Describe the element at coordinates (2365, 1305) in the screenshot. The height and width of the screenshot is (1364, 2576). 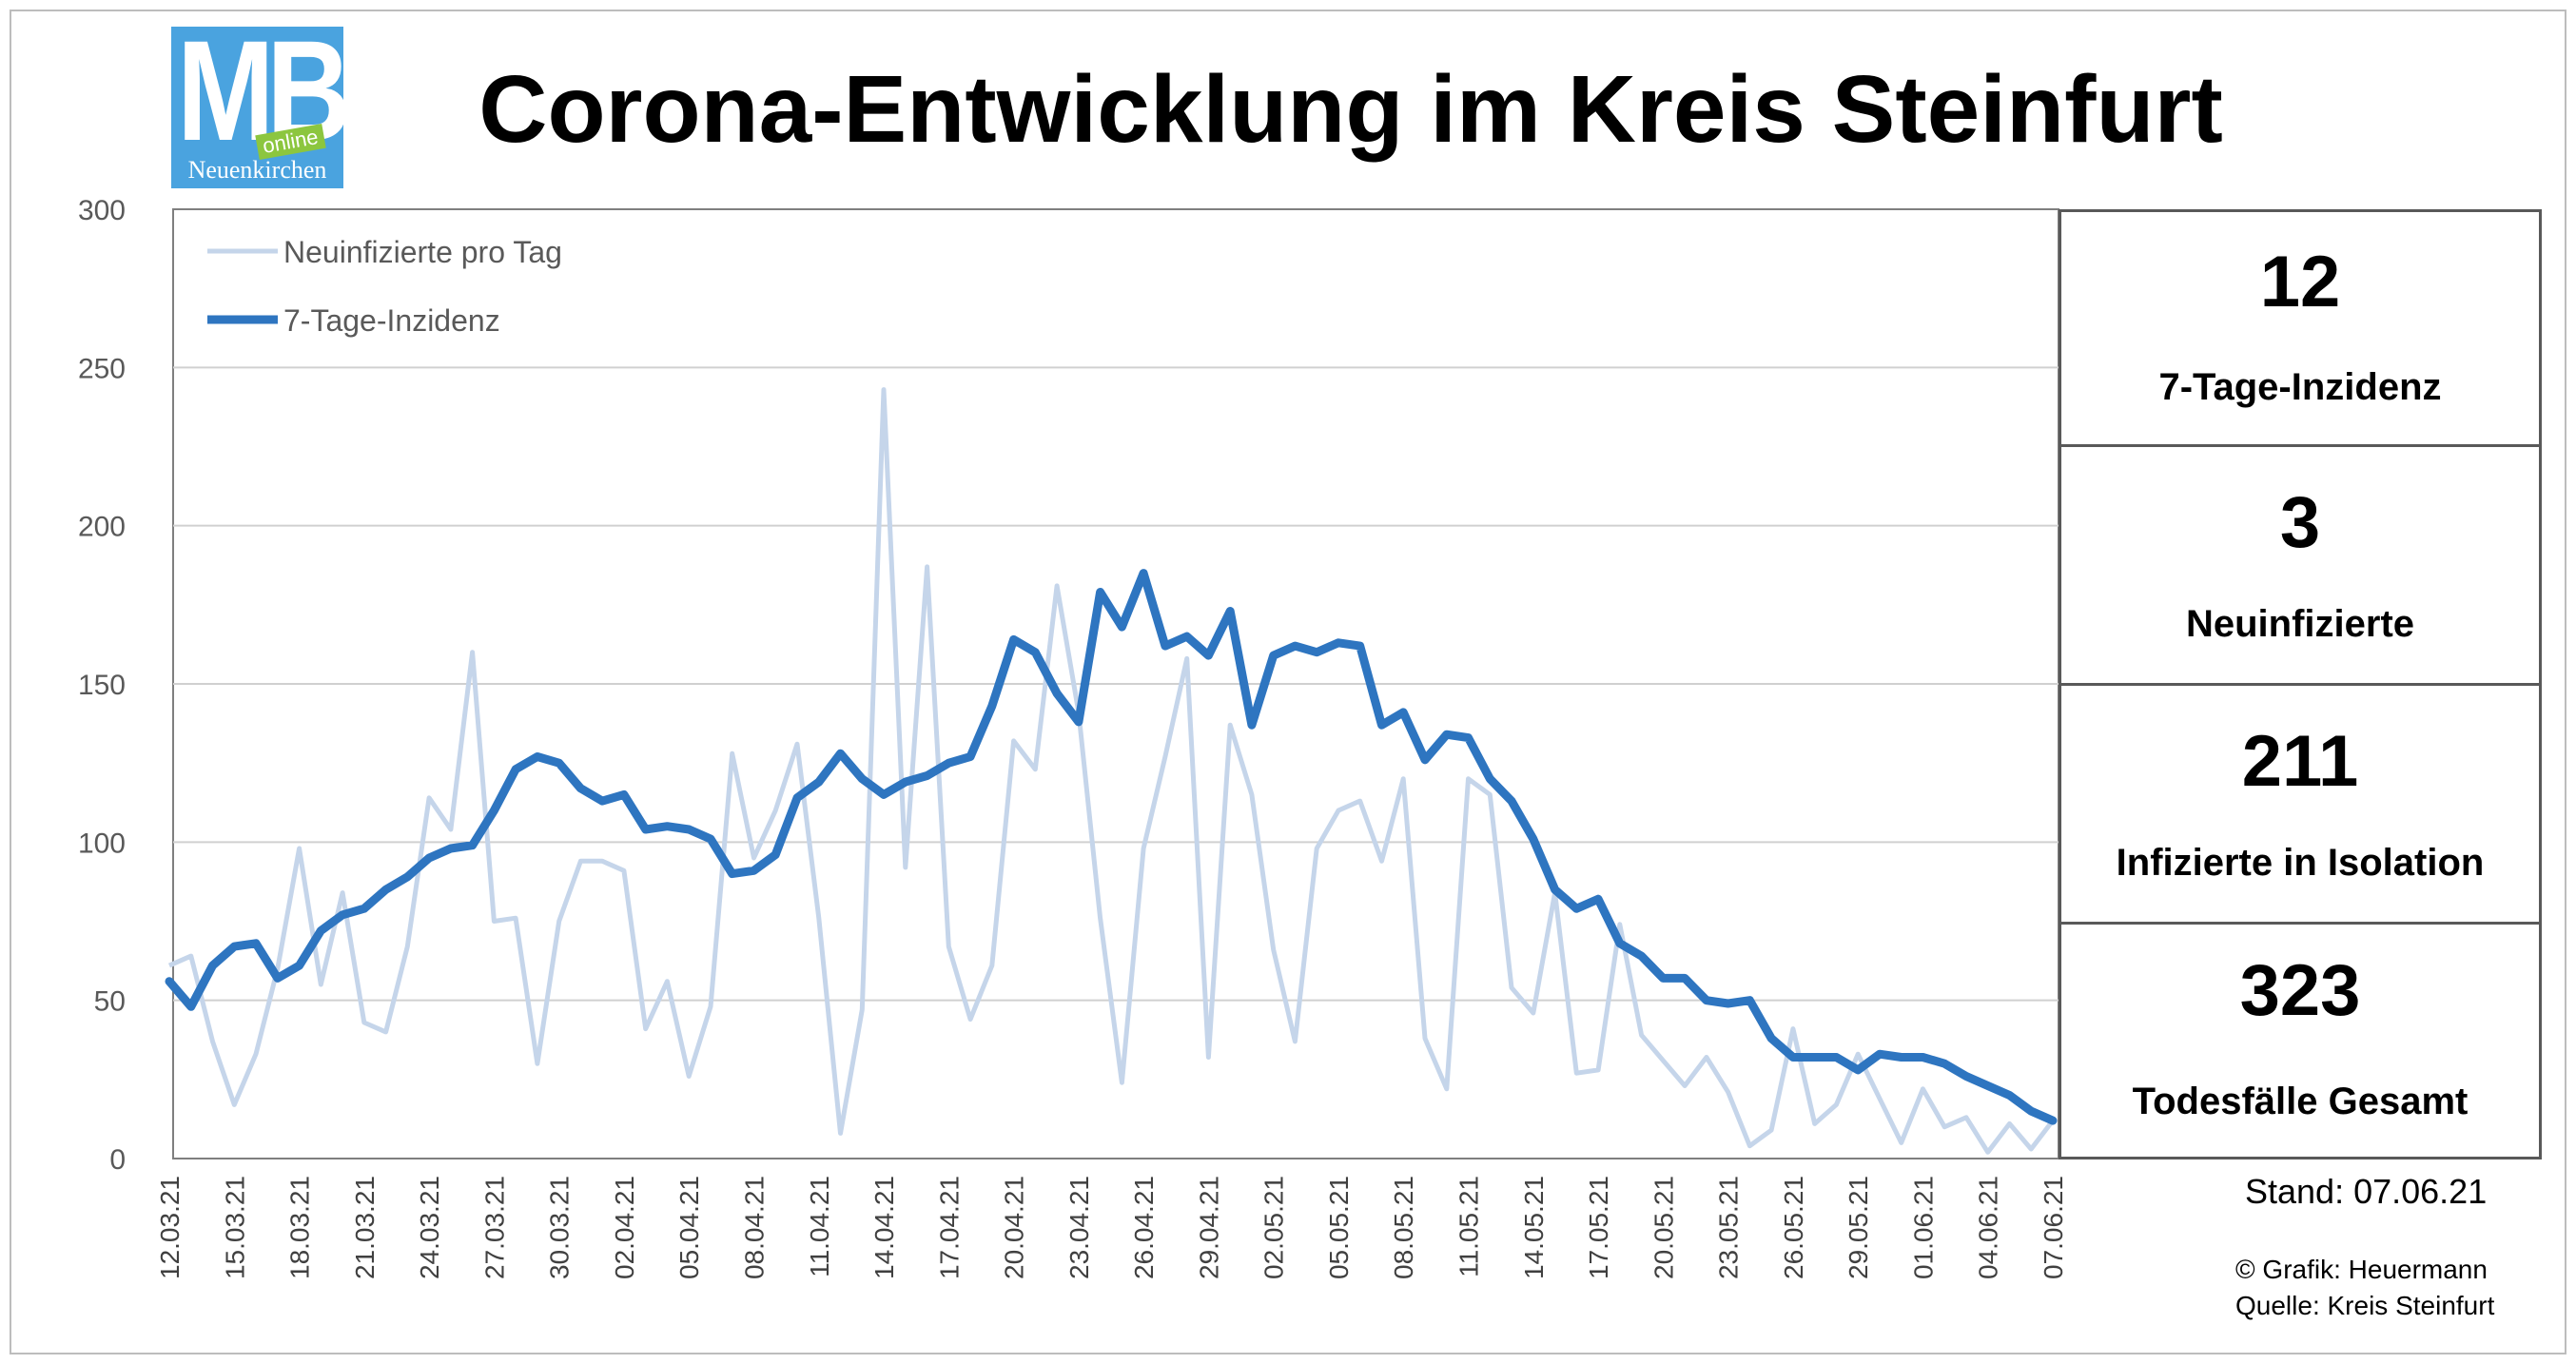
I see `credit-quelle: Quelle: Kreis Steinfurt` at that location.